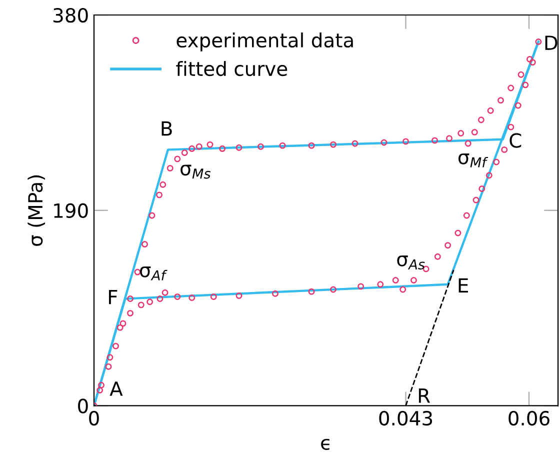  What do you see at coordinates (405, 418) in the screenshot?
I see `x-tick-label: 0.043` at bounding box center [405, 418].